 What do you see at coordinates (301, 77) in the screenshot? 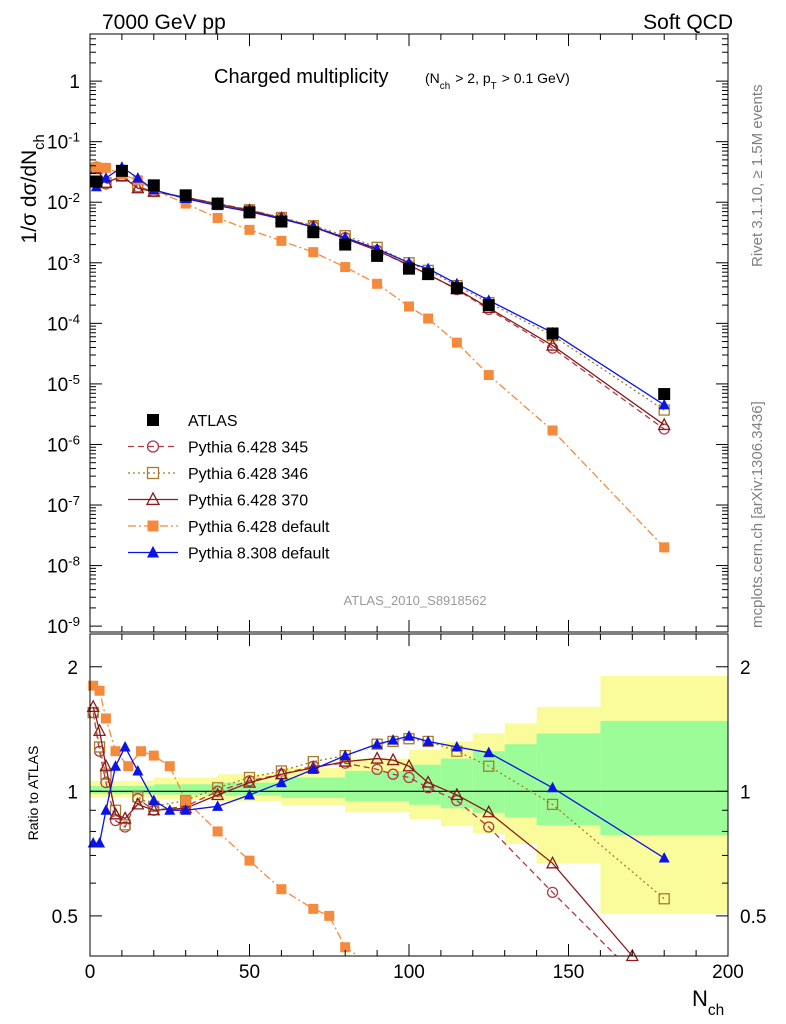
I see `chart-title: Charged multiplicity` at bounding box center [301, 77].